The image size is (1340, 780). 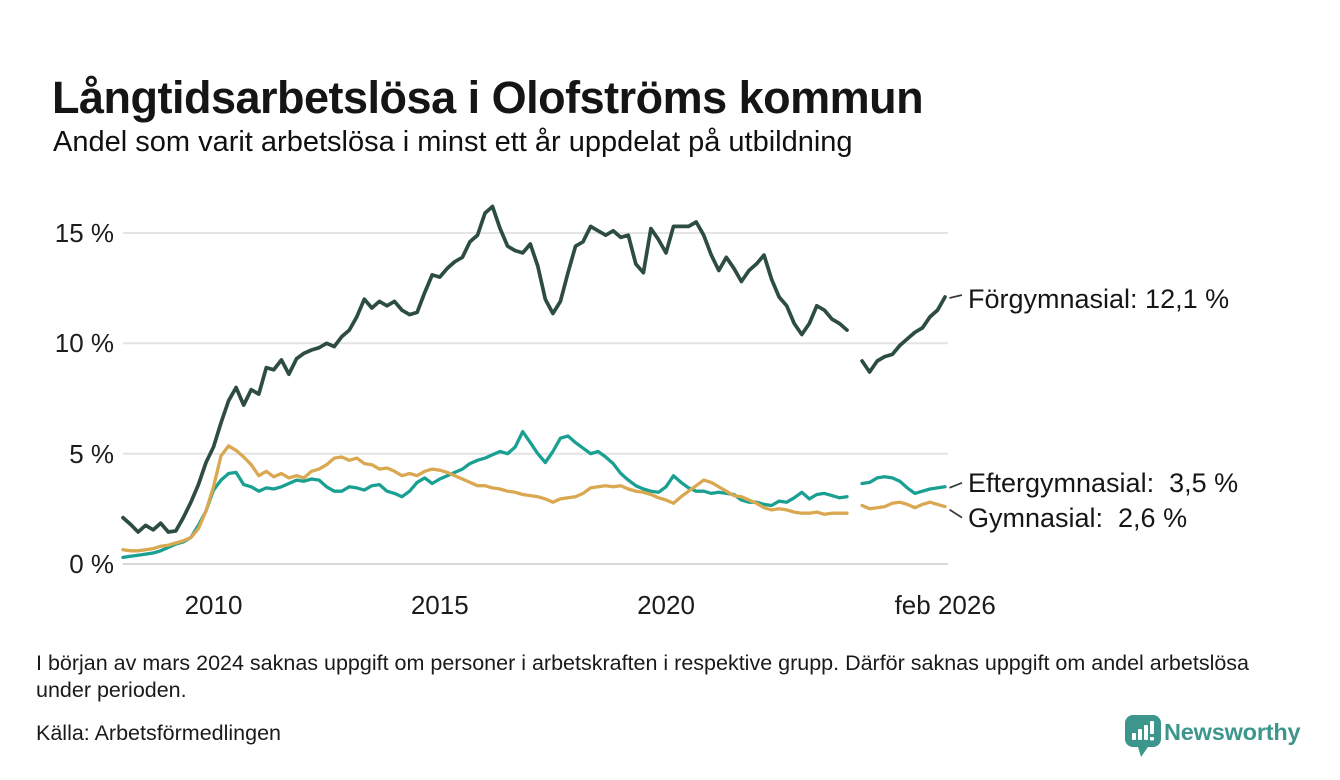 What do you see at coordinates (1143, 736) in the screenshot?
I see `newsworthy-pin-icon` at bounding box center [1143, 736].